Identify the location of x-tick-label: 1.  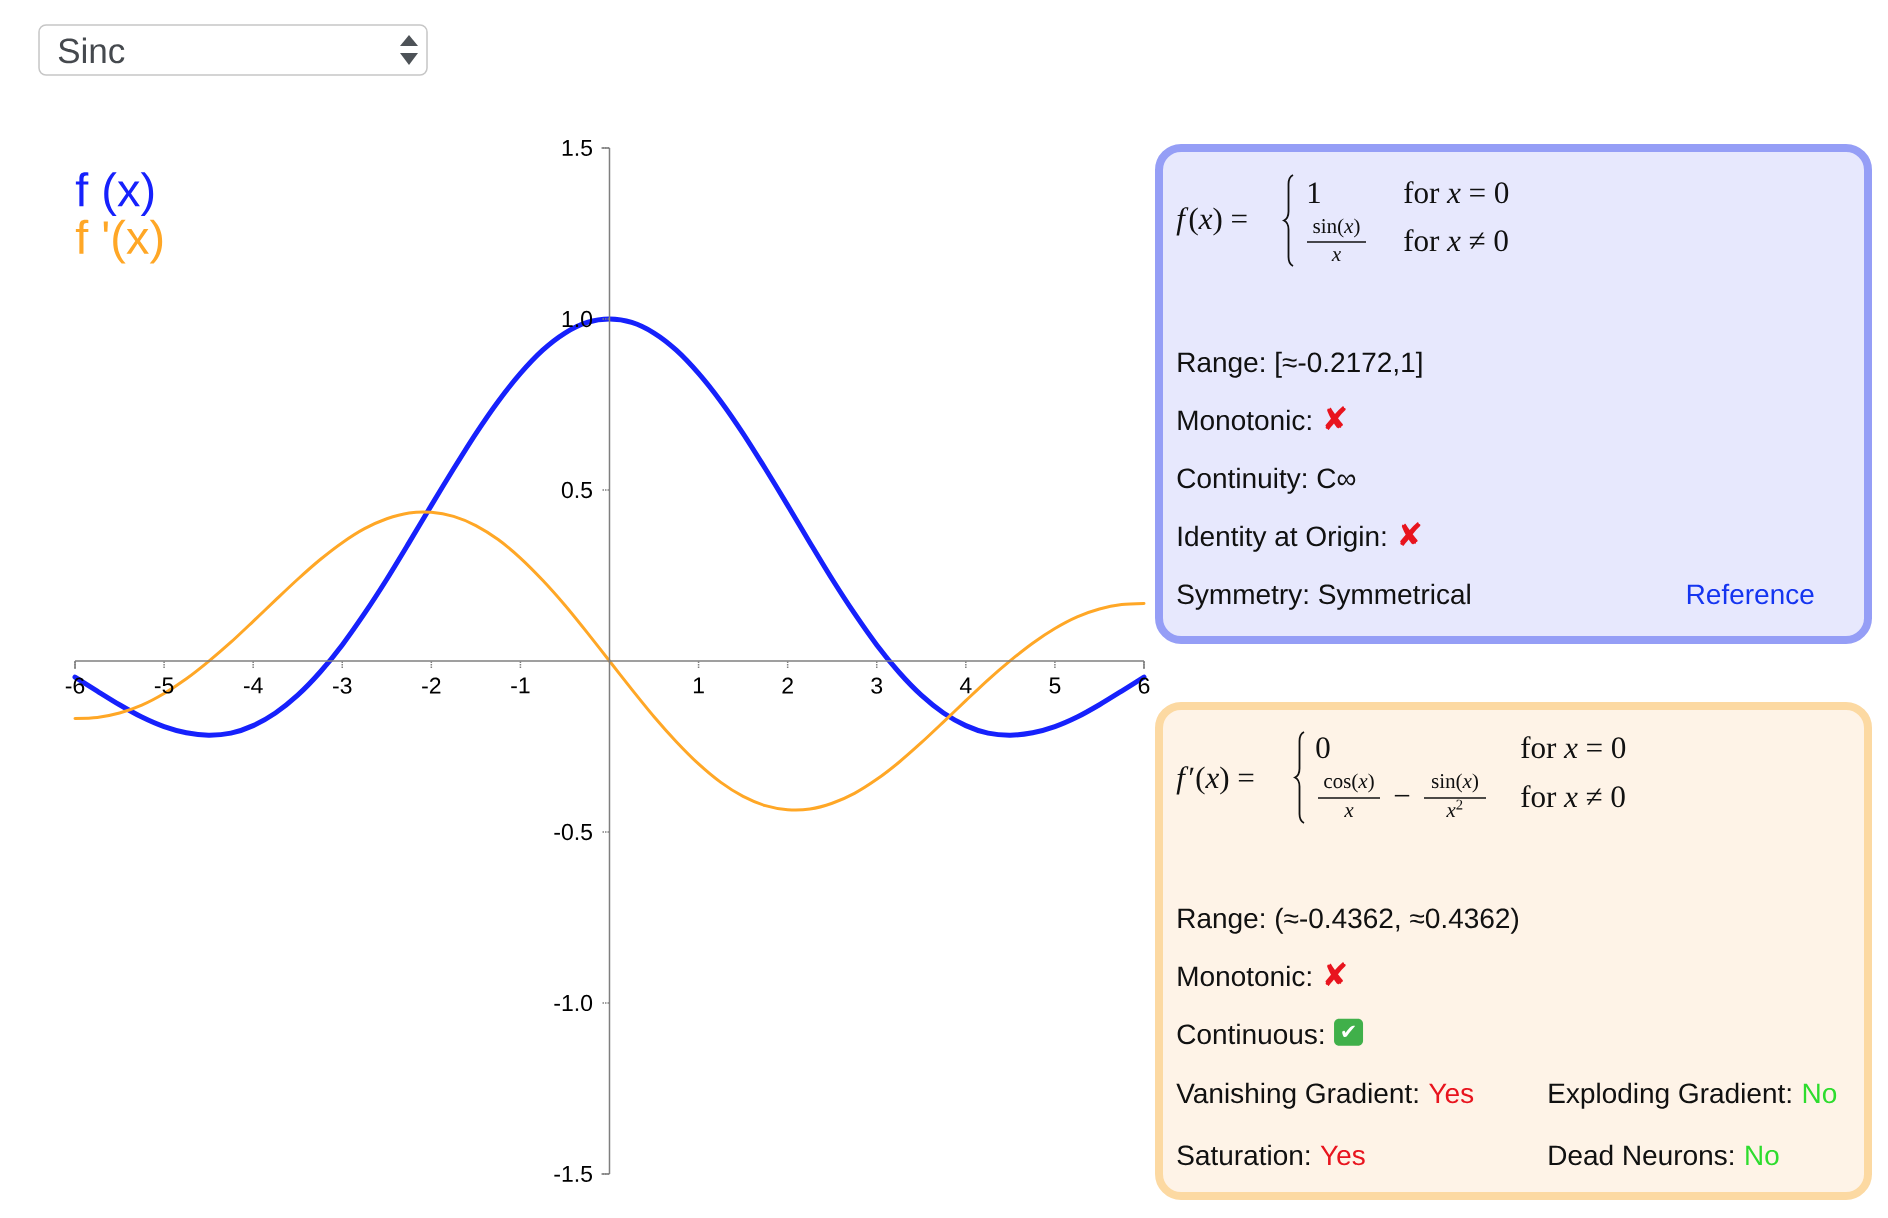
(698, 685).